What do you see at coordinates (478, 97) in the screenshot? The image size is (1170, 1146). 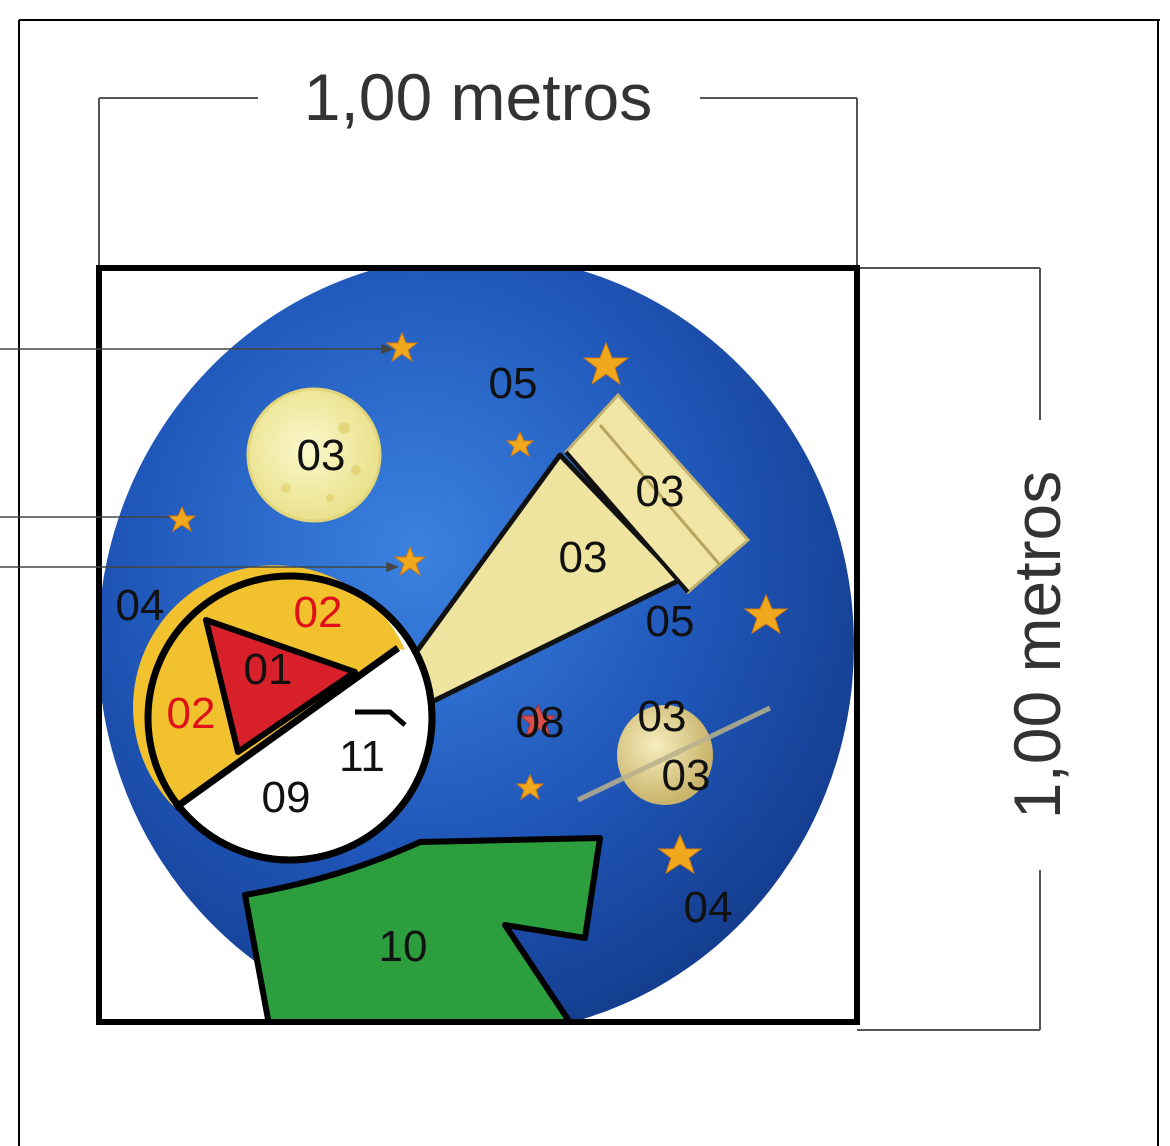 I see `width-dimension-label: 1,00 metros` at bounding box center [478, 97].